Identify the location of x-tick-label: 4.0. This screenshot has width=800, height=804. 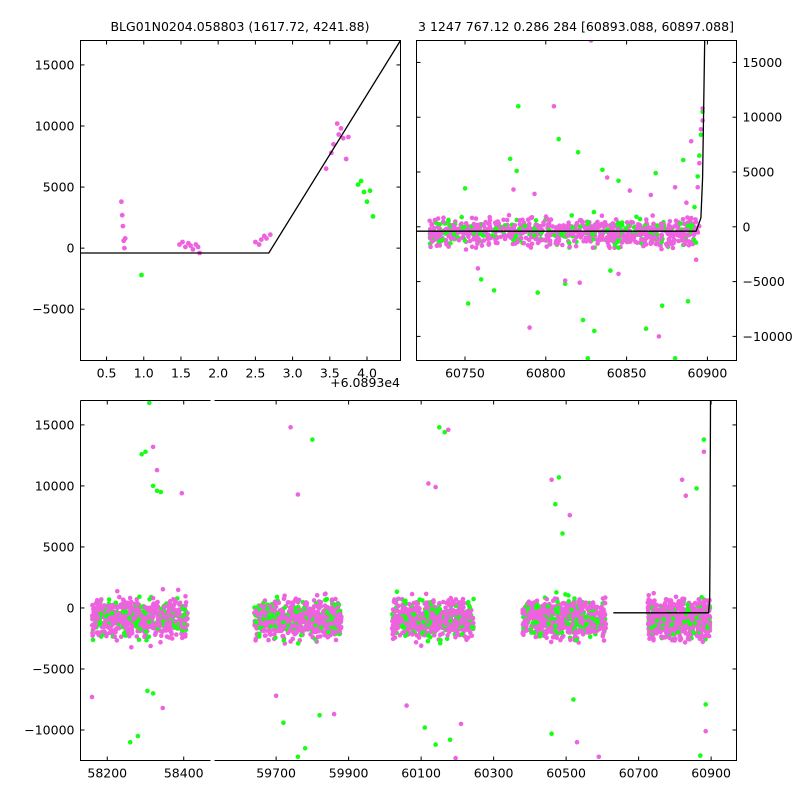
(367, 373).